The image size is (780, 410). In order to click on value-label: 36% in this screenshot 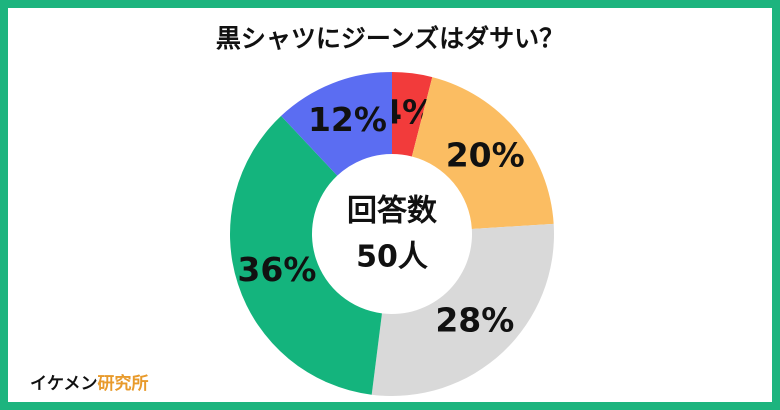, I will do `click(276, 269)`.